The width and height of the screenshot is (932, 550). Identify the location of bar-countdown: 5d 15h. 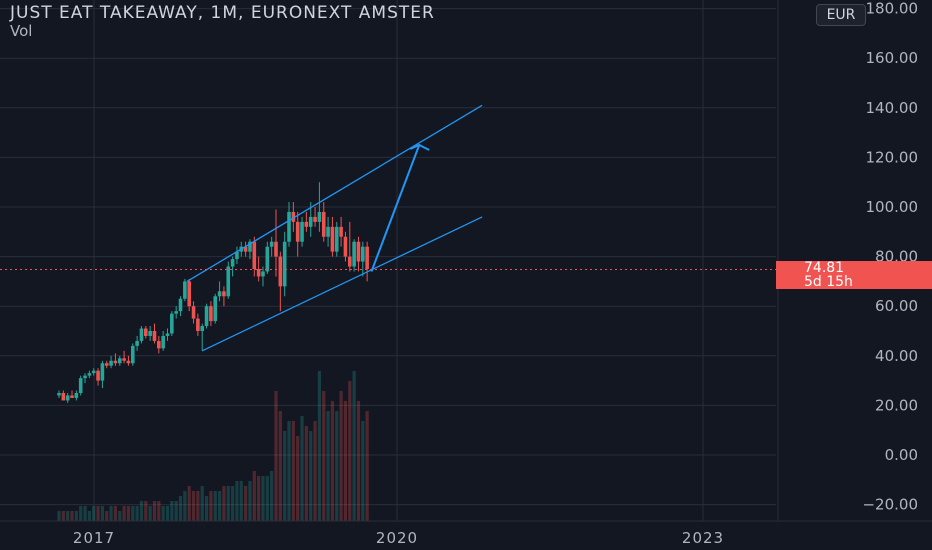
(828, 282).